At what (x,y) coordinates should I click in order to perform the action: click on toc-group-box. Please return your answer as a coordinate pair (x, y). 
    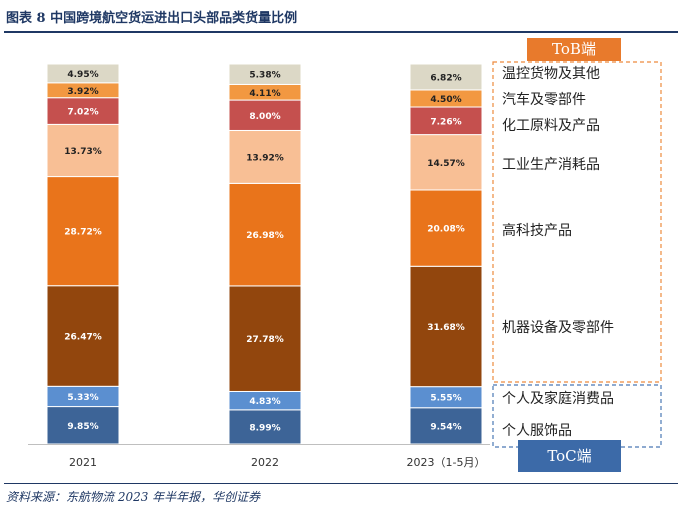
    Looking at the image, I should click on (577, 416).